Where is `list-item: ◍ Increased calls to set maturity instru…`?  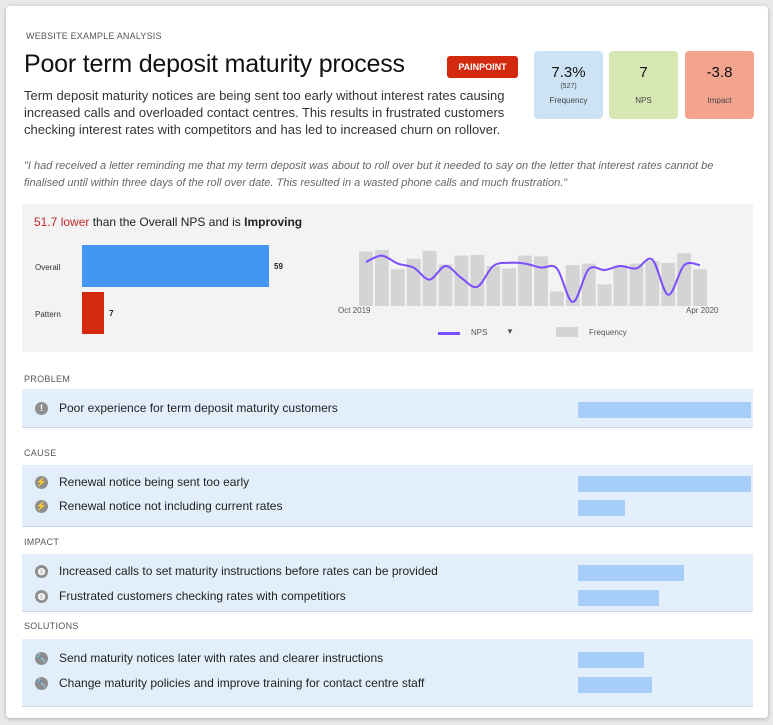 list-item: ◍ Increased calls to set maturity instru… is located at coordinates (387, 571).